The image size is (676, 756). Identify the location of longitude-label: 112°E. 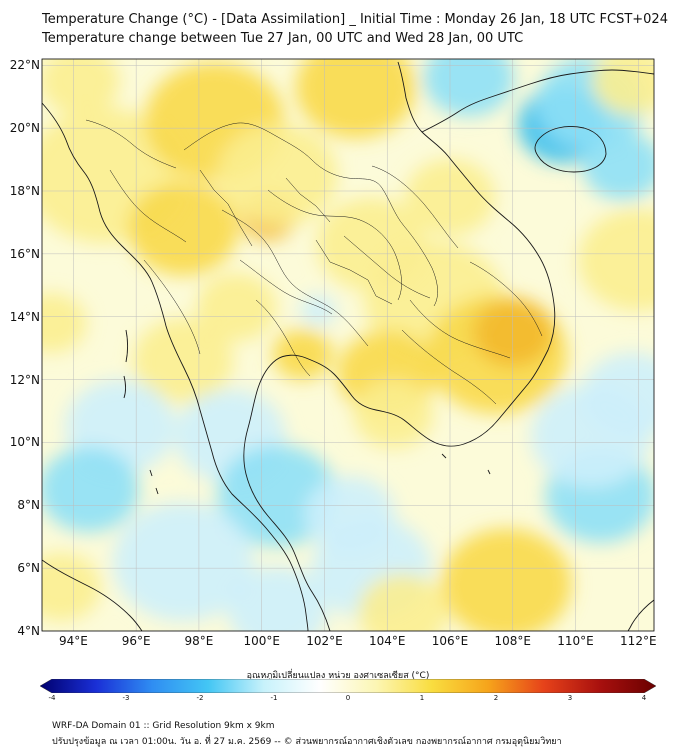
(638, 641).